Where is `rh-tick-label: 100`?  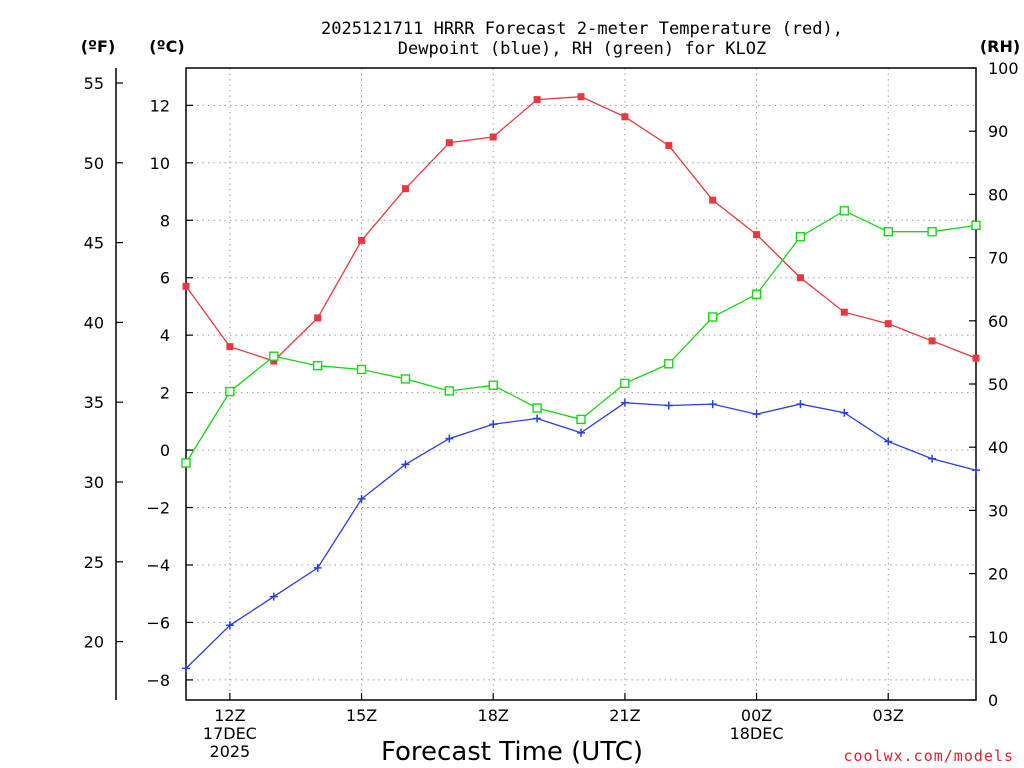 rh-tick-label: 100 is located at coordinates (1003, 68).